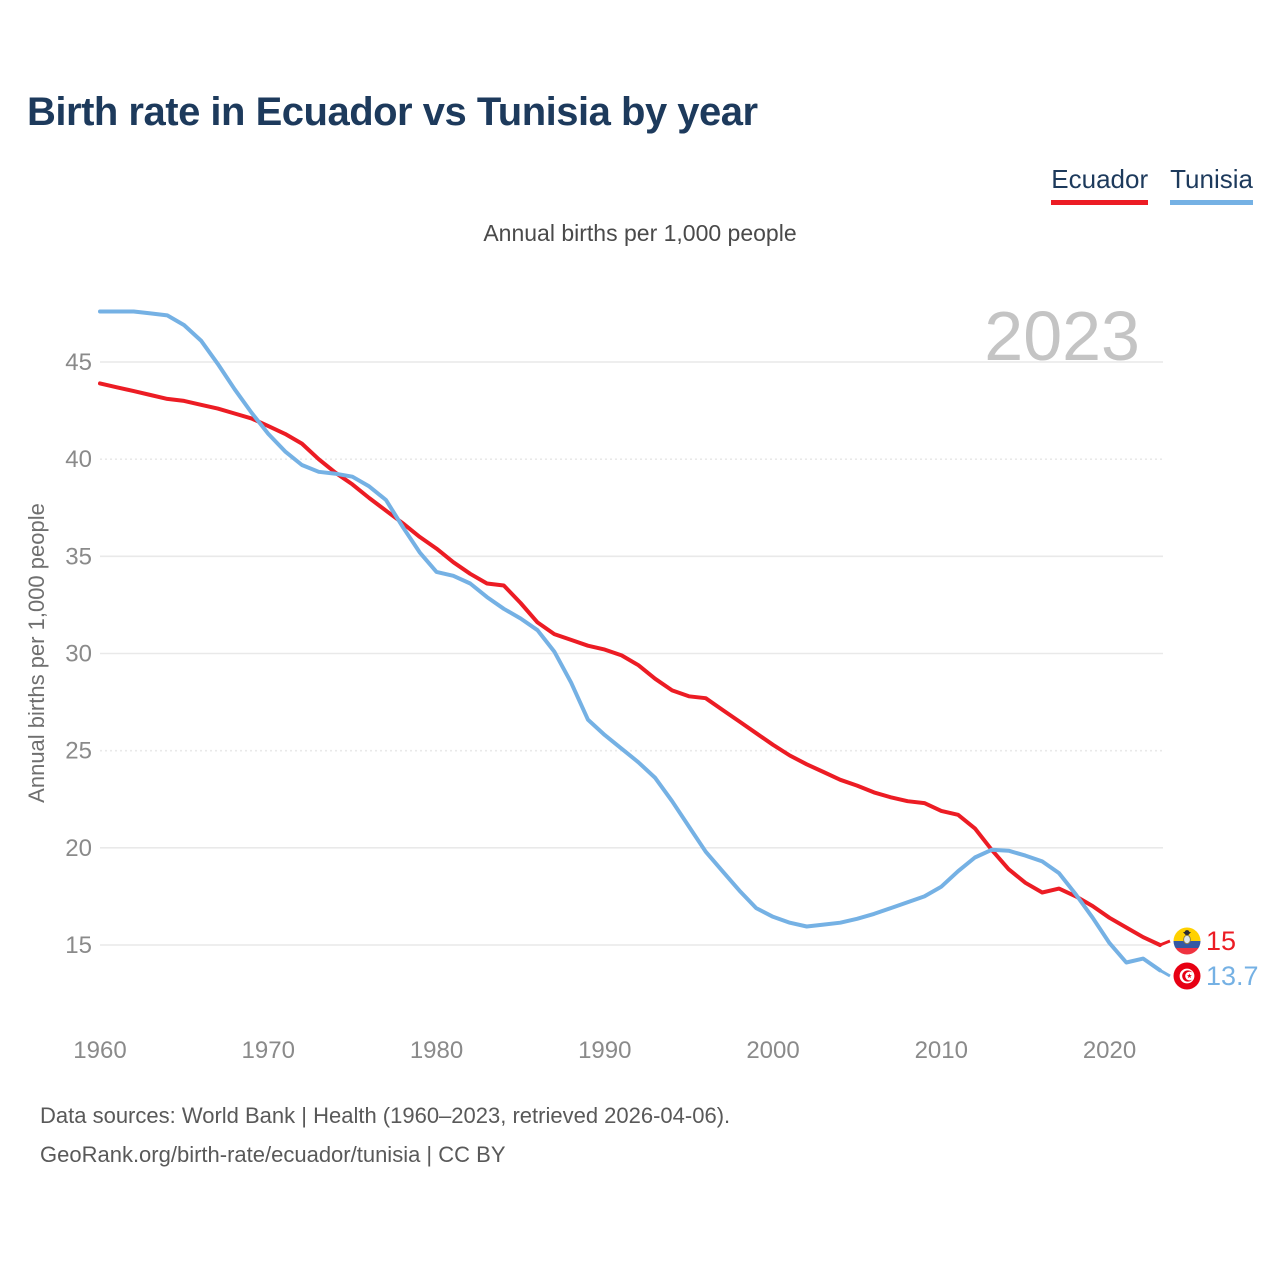  What do you see at coordinates (392, 112) in the screenshot?
I see `page-title: Birth rate in Ecuador vs Tunisia by year` at bounding box center [392, 112].